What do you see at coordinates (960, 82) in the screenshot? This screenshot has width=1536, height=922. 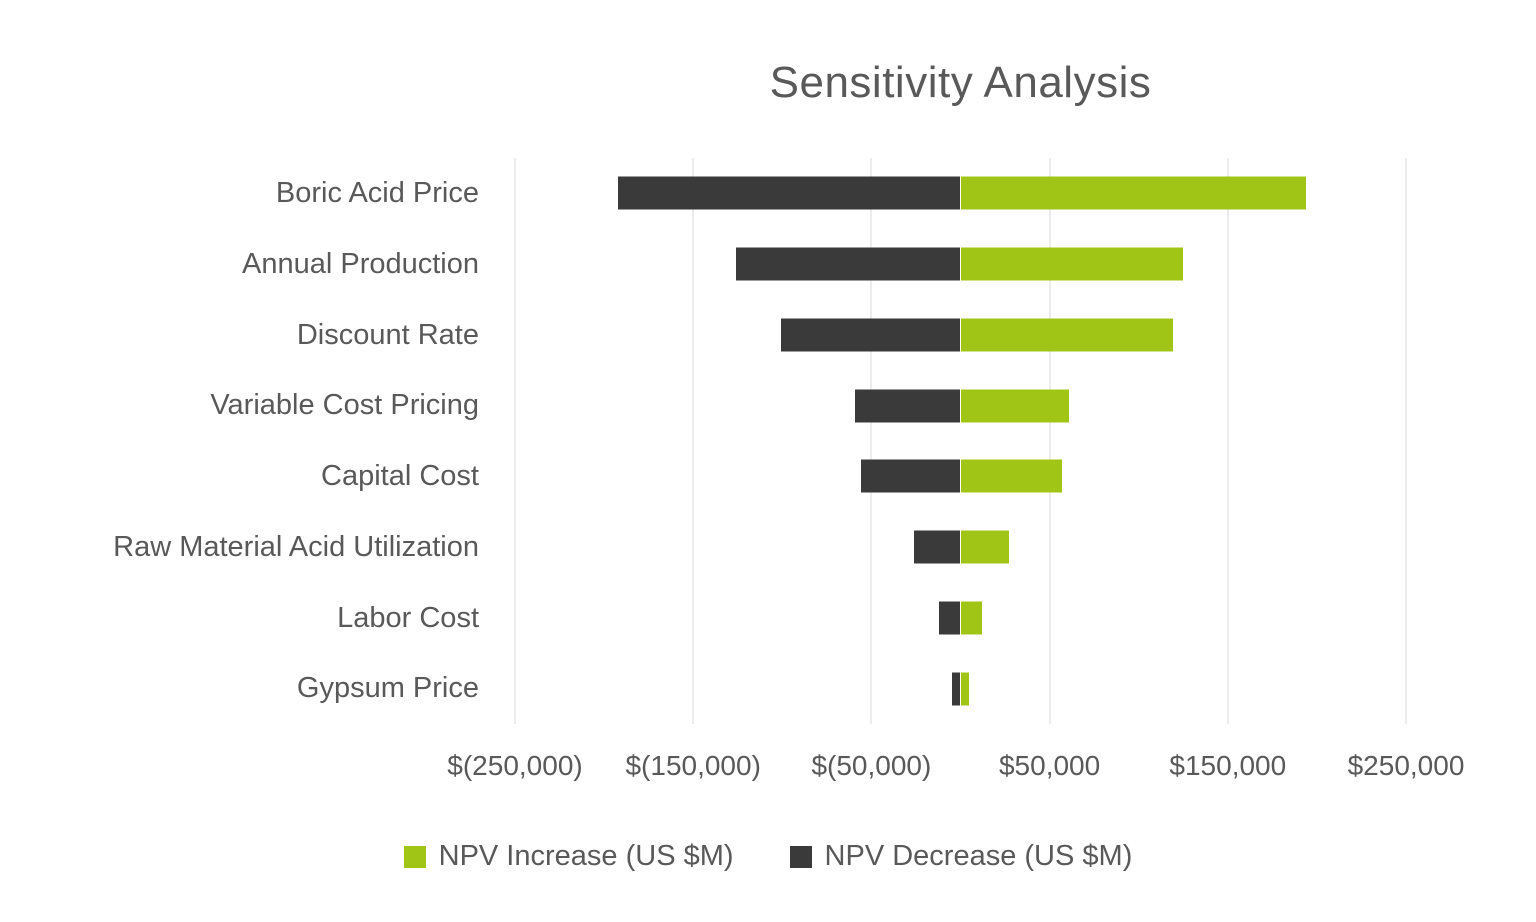 I see `chart-title: Sensitivity Analysis` at bounding box center [960, 82].